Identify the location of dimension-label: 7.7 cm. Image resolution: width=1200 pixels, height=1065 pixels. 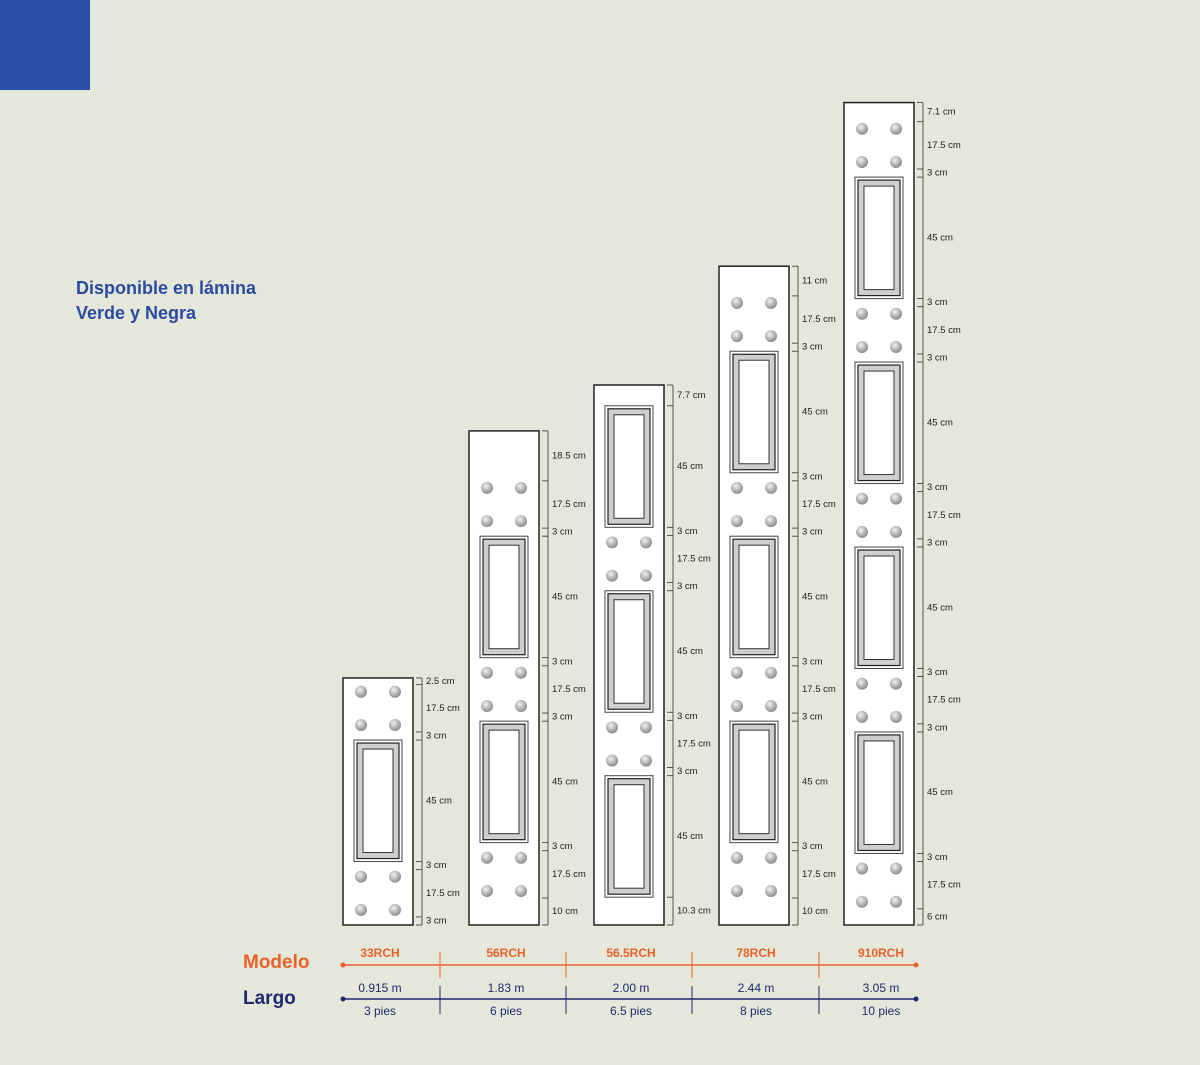
(691, 395).